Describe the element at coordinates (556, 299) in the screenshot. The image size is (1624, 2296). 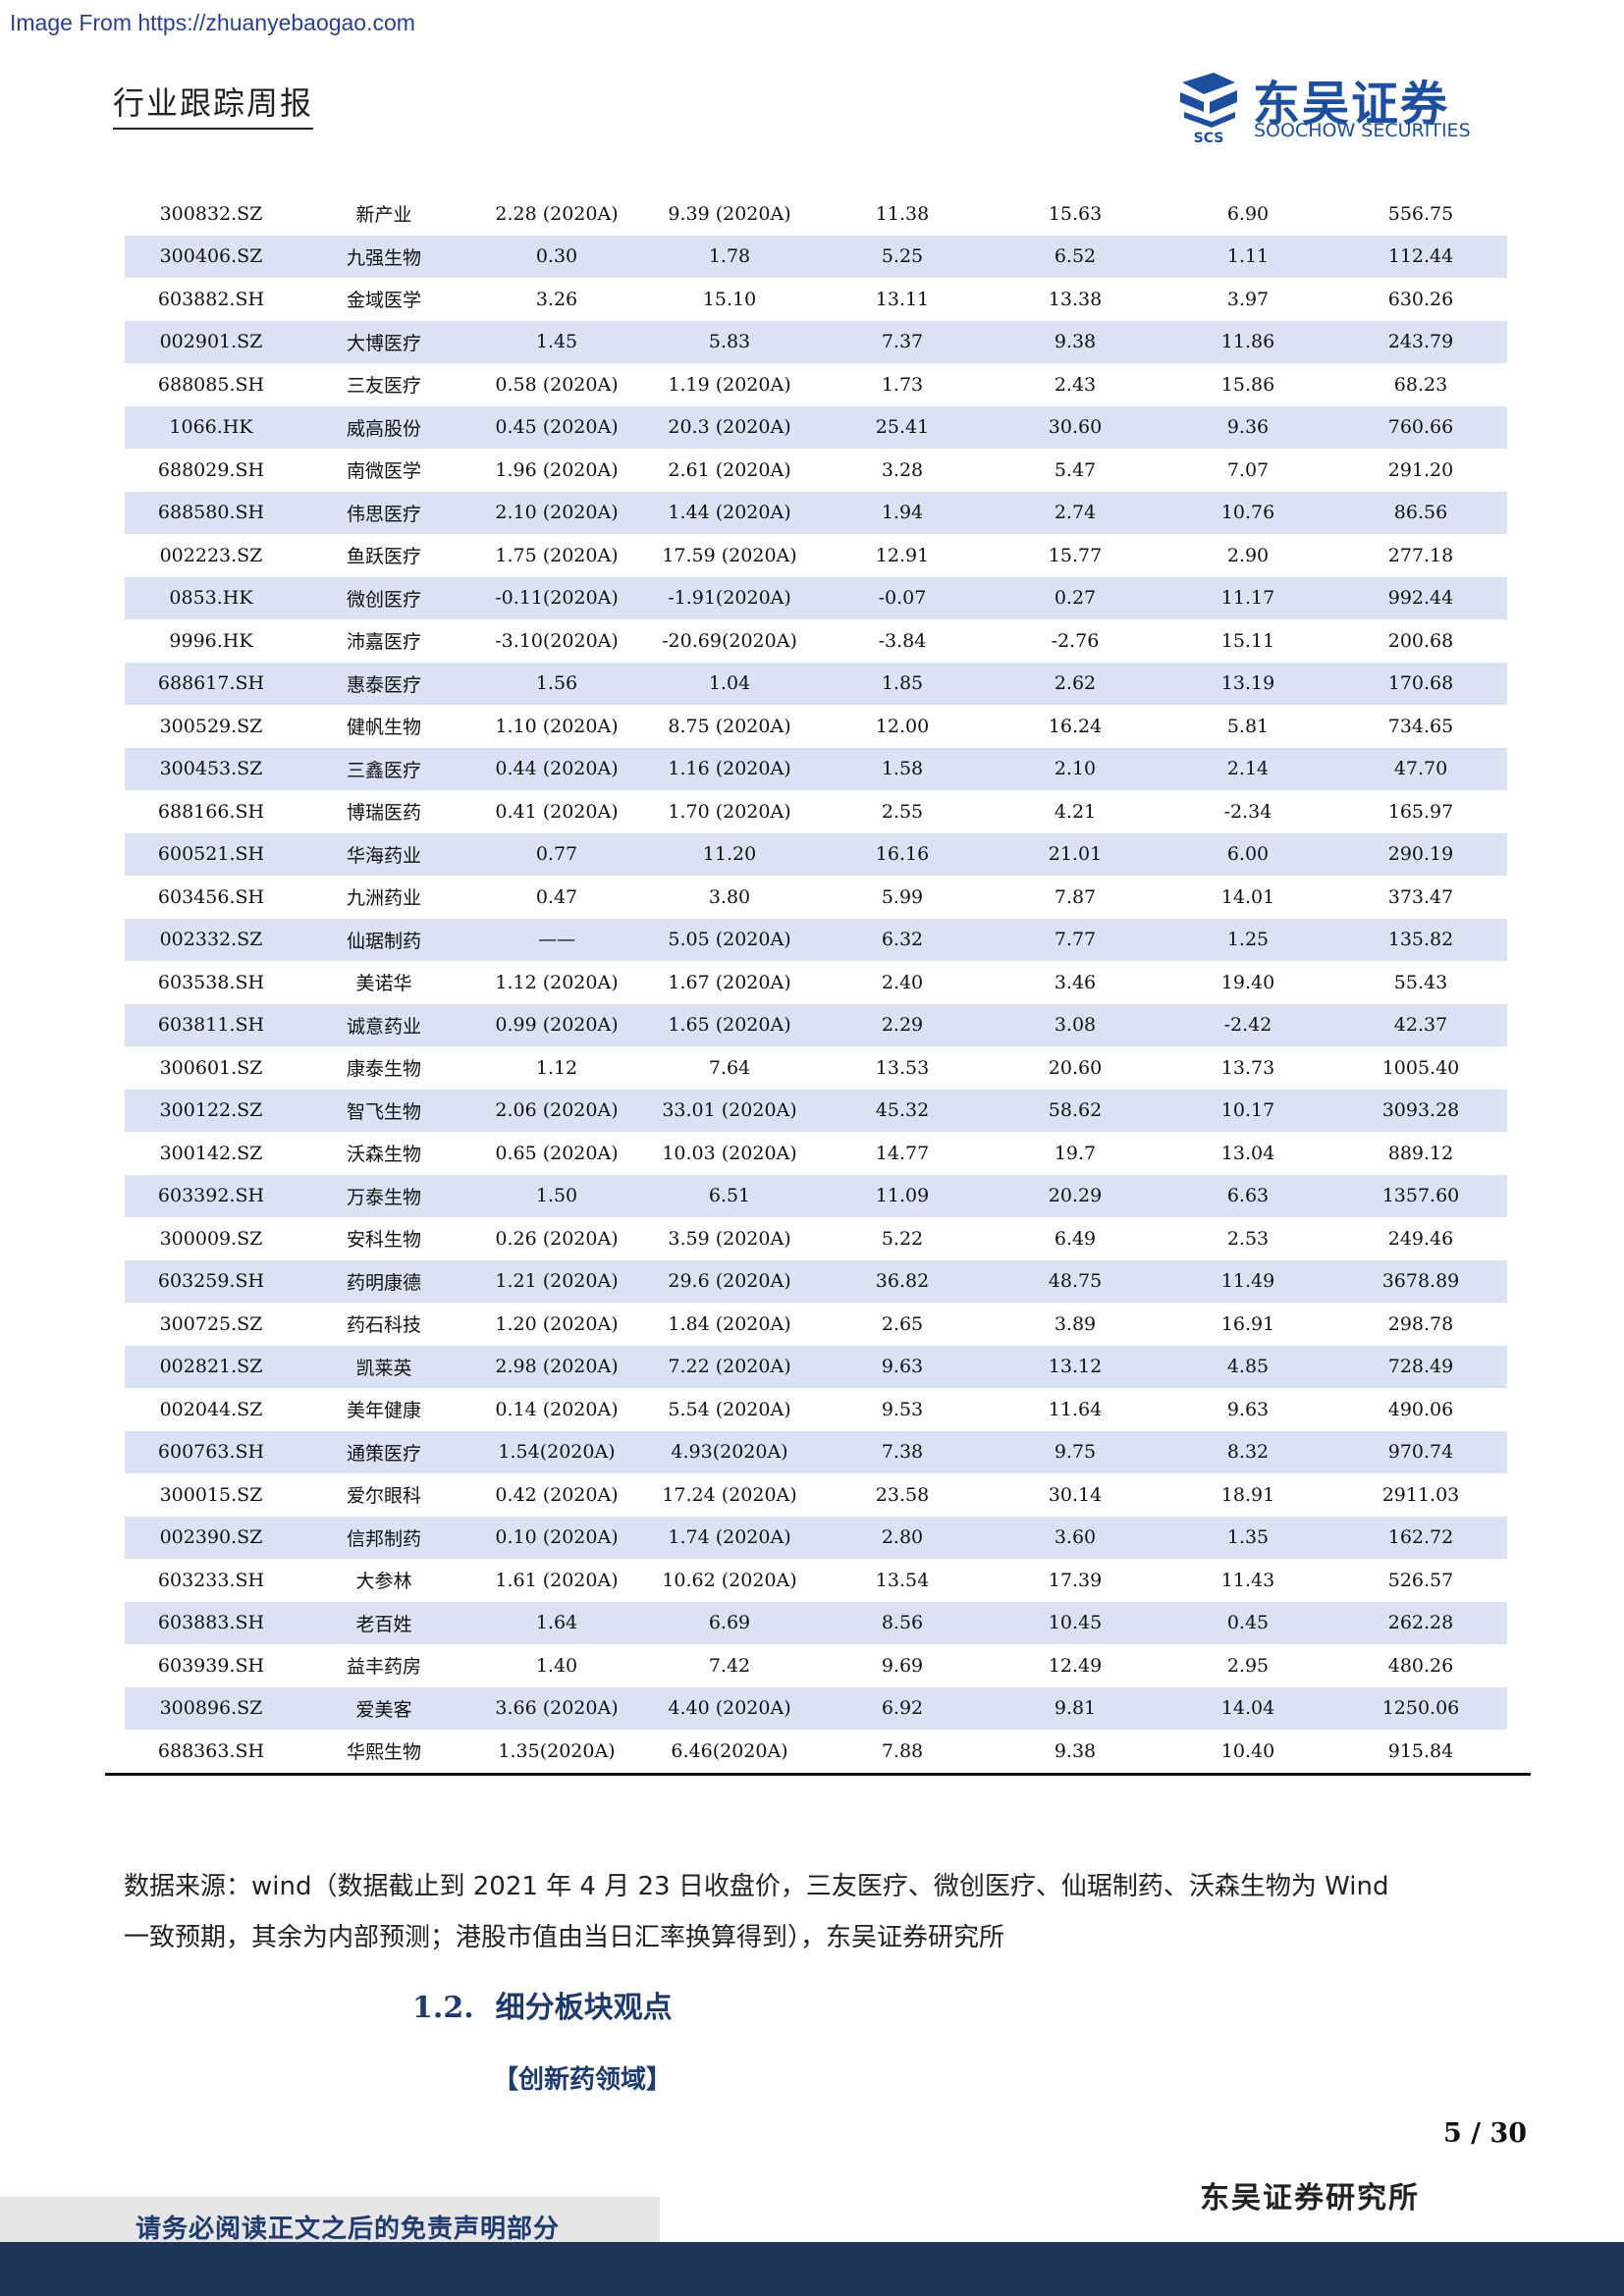
I see `table-cell: 3.26` at that location.